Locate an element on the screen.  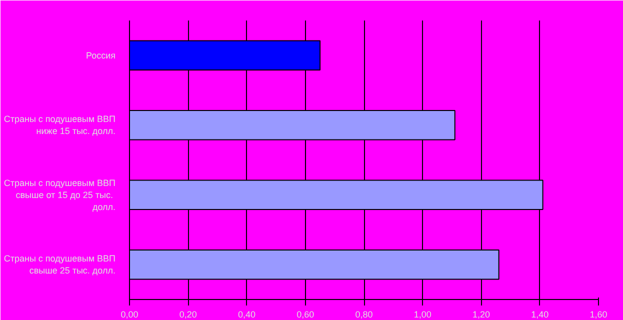
x-tick-label: 1,40 is located at coordinates (540, 315).